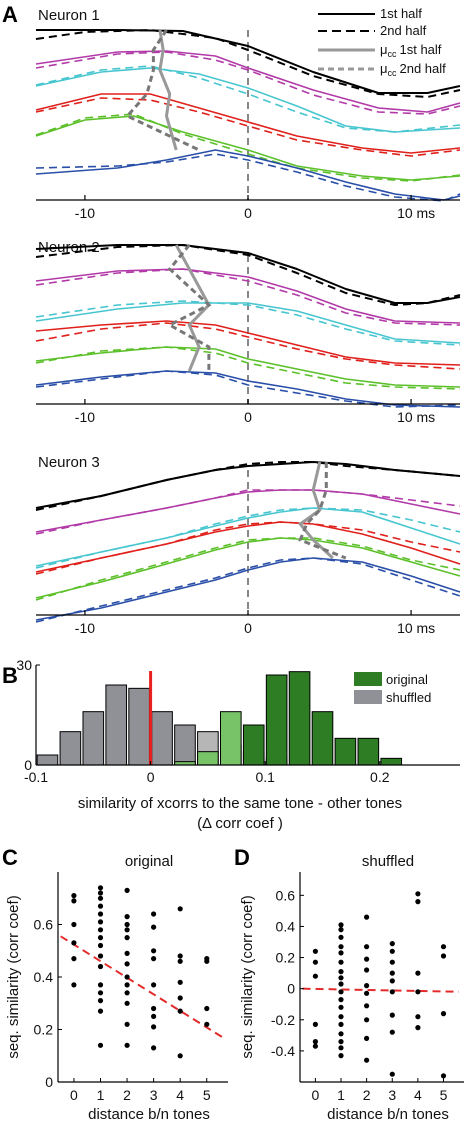 Image resolution: width=474 pixels, height=1124 pixels. What do you see at coordinates (368, 679) in the screenshot?
I see `hist-legend-original-swatch` at bounding box center [368, 679].